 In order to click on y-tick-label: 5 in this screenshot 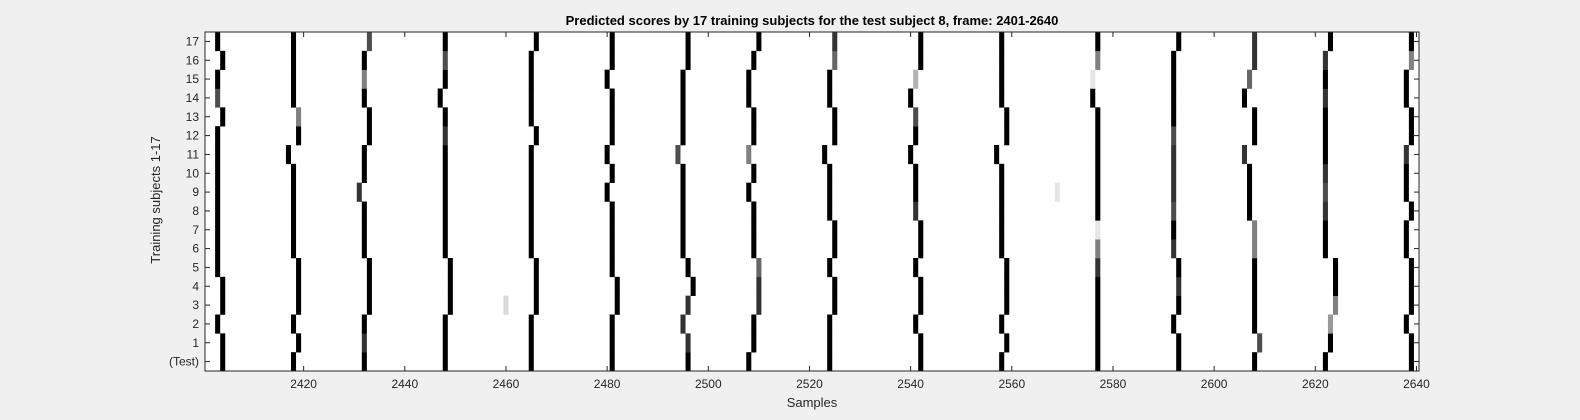, I will do `click(195, 267)`.